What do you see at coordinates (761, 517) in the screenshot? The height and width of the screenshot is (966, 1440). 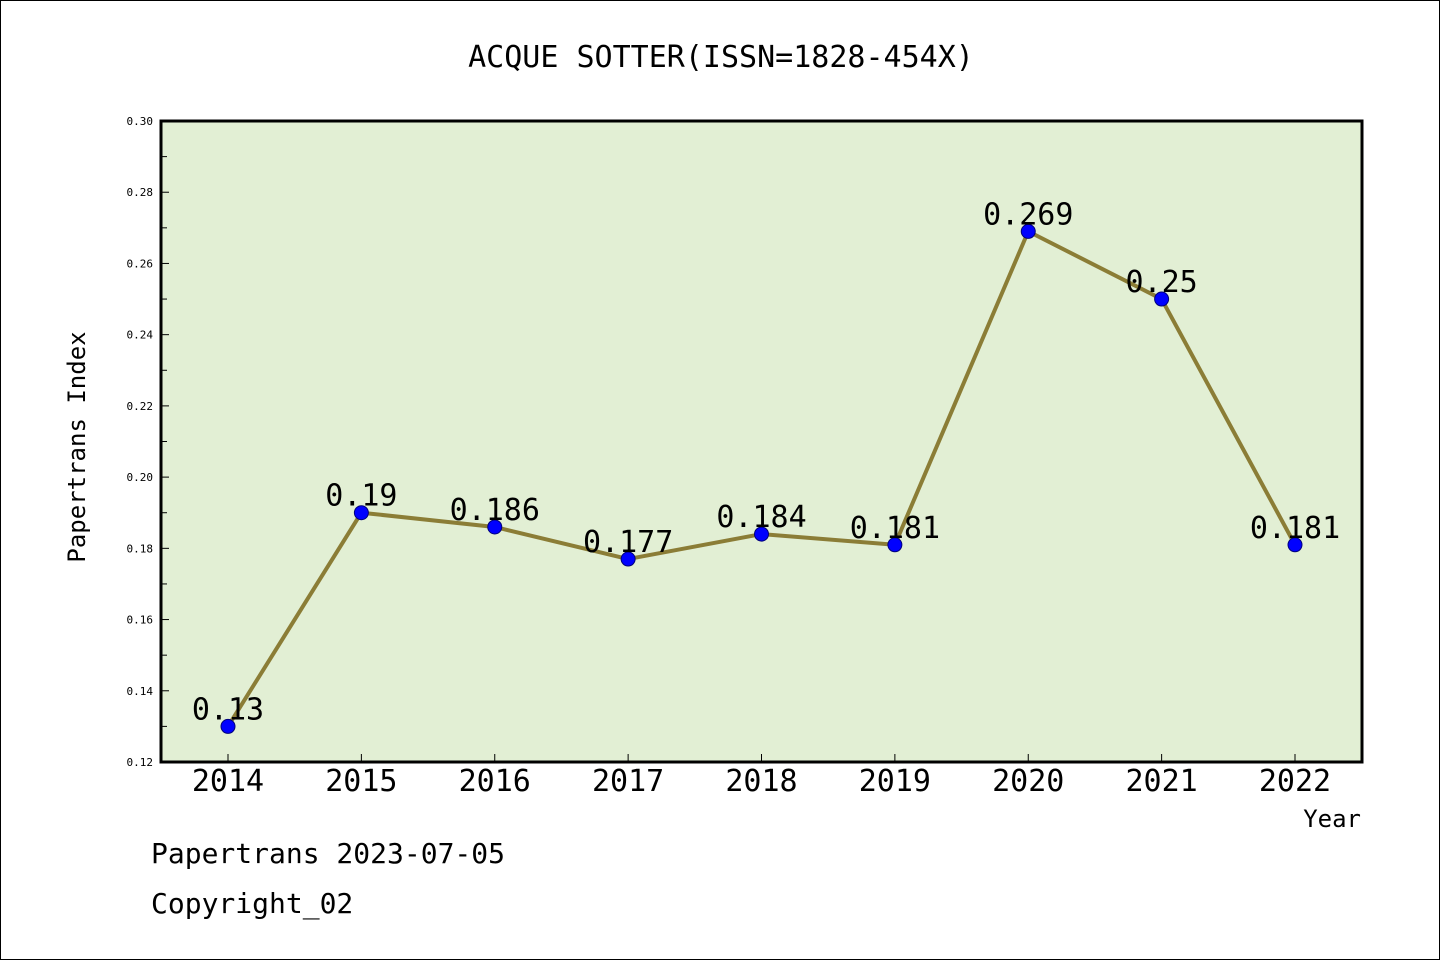 I see `data-label: 0.184` at bounding box center [761, 517].